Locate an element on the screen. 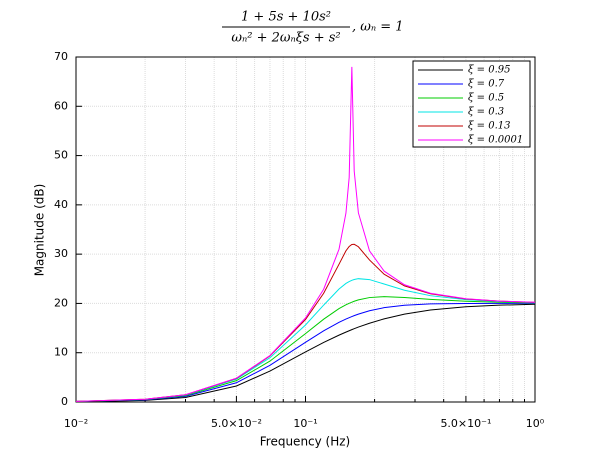  y-tick-label: 60 is located at coordinates (61, 105).